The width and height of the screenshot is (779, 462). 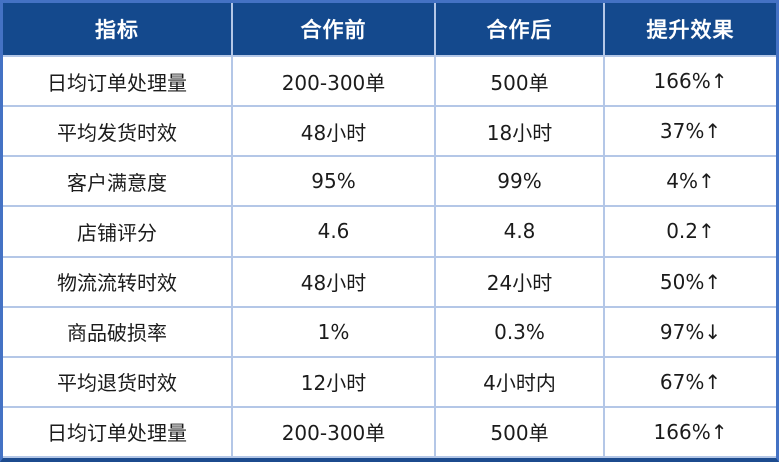 I want to click on table-row: 店铺评分 4.6 4.8 0.2↑, so click(x=389, y=231).